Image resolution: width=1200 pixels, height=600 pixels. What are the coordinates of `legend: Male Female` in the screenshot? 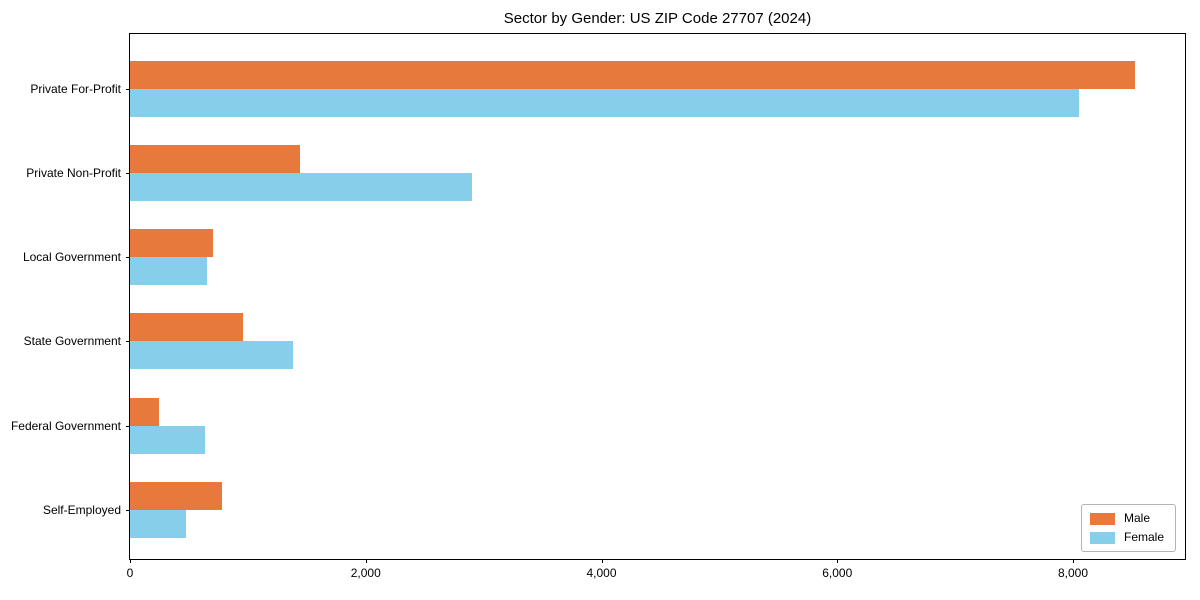 It's located at (1128, 528).